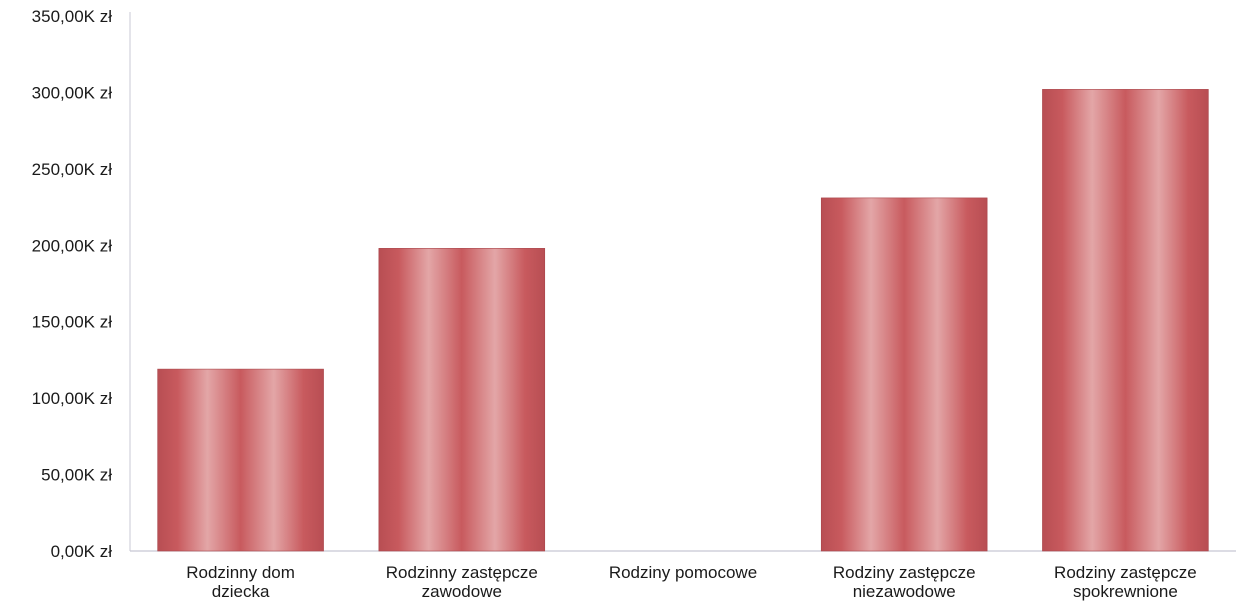 This screenshot has width=1239, height=610. I want to click on x-tick-label: Rodzinny zastępcze zawodowe, so click(462, 582).